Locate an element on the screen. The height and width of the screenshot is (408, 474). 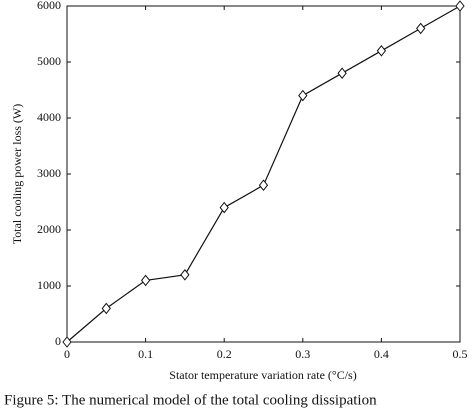
x-tick-label: 0.1 is located at coordinates (145, 354).